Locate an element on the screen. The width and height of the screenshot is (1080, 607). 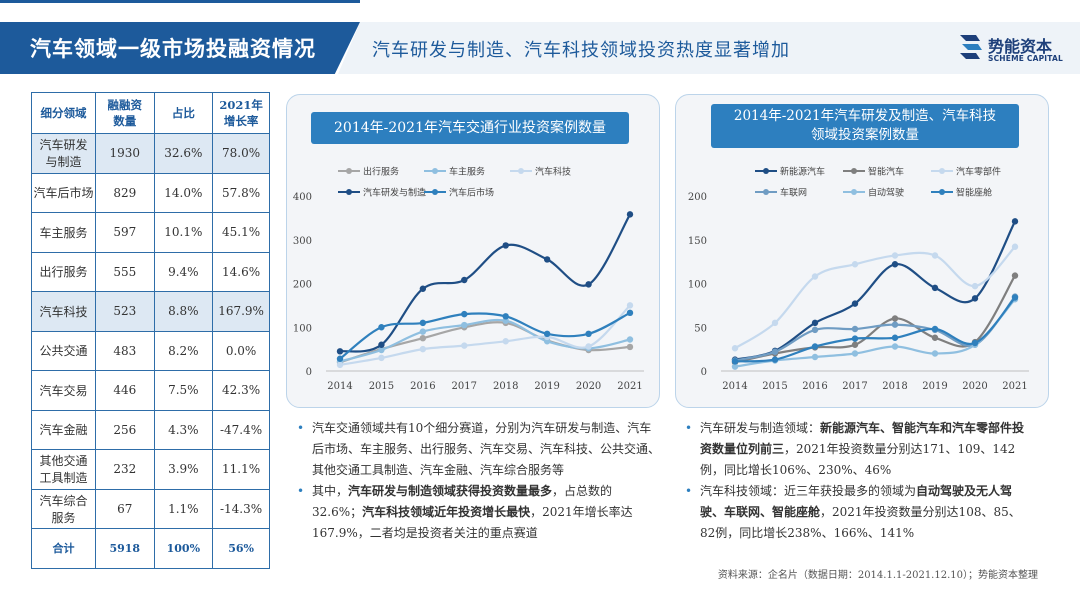
table-header-cell: 融融资 数量 is located at coordinates (125, 113).